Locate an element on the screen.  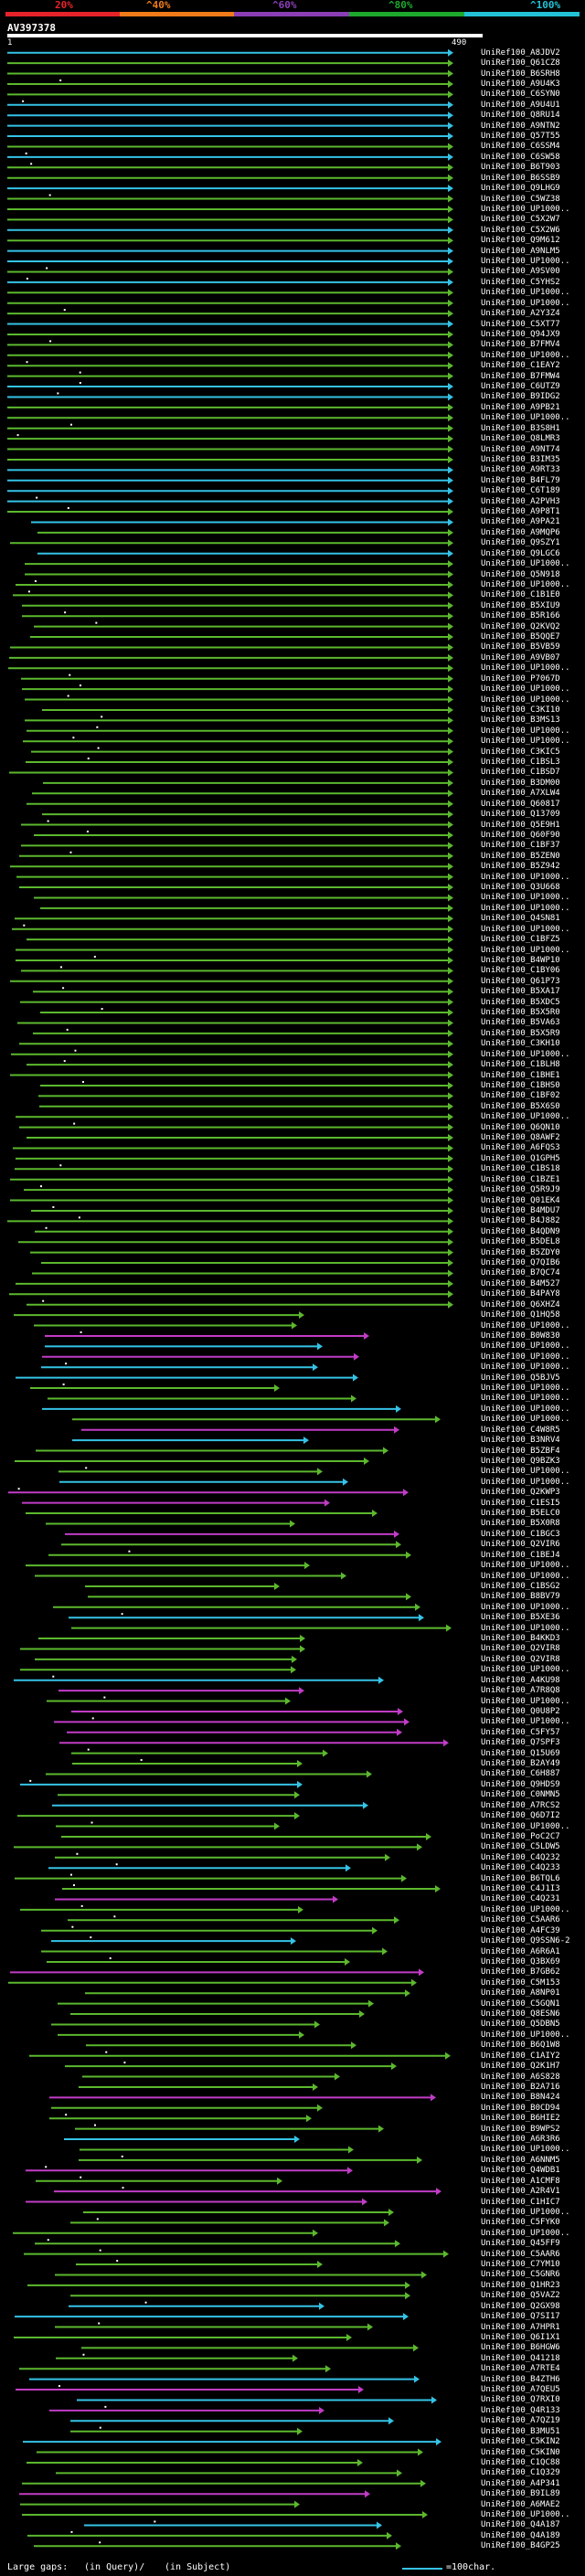
hit-accession: UniRef100_B5DEL8 is located at coordinates (520, 1242).